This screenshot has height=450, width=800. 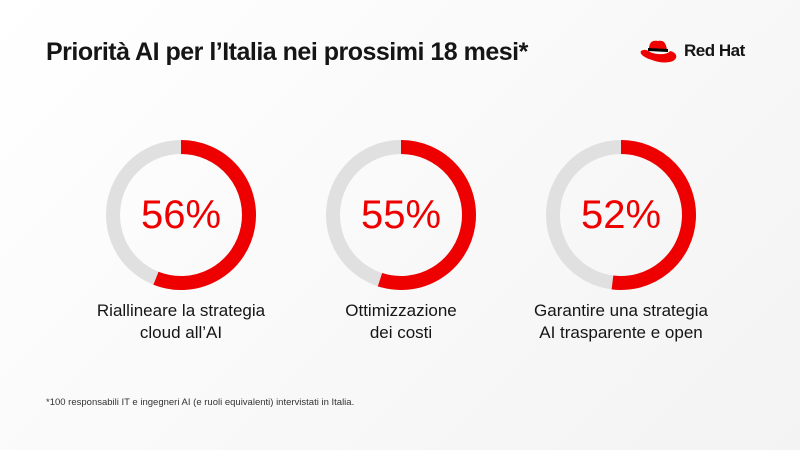 I want to click on category-label-line: Garantire una strategia, so click(x=621, y=310).